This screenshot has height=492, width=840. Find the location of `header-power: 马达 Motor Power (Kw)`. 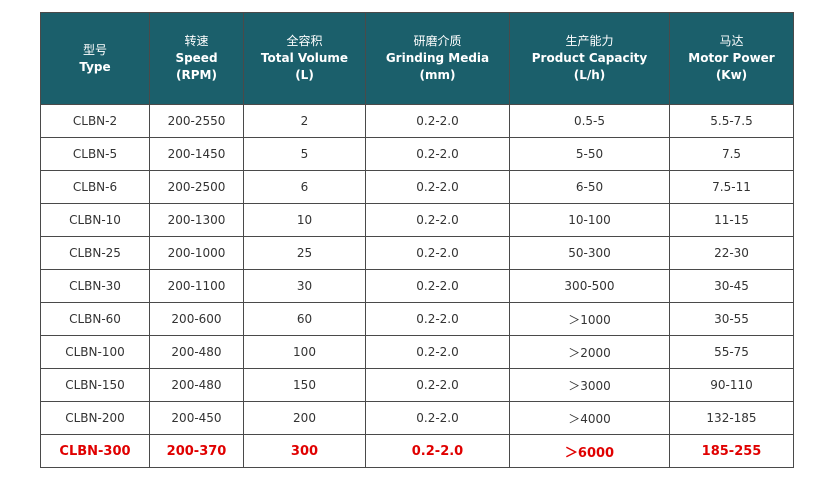

header-power: 马达 Motor Power (Kw) is located at coordinates (731, 58).